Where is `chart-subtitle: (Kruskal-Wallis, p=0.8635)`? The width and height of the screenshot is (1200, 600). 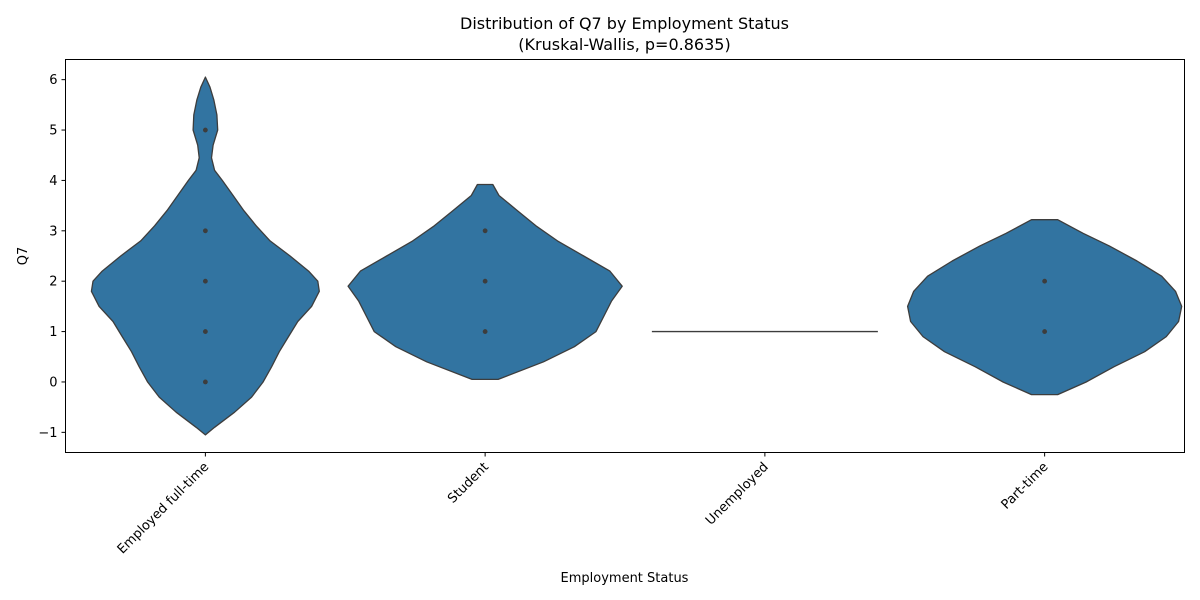
chart-subtitle: (Kruskal-Wallis, p=0.8635) is located at coordinates (624, 44).